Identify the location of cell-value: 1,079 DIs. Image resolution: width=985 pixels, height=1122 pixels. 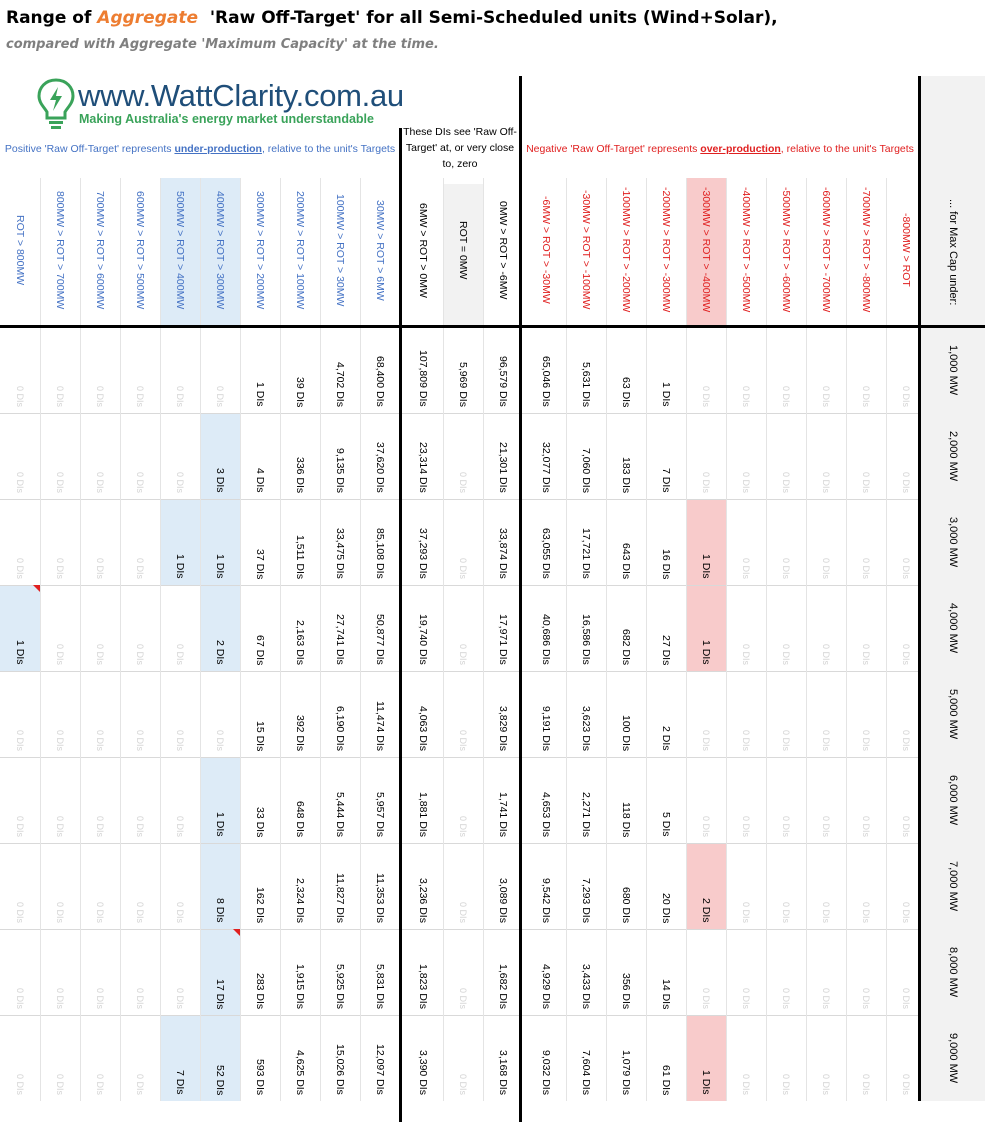
(626, 1072).